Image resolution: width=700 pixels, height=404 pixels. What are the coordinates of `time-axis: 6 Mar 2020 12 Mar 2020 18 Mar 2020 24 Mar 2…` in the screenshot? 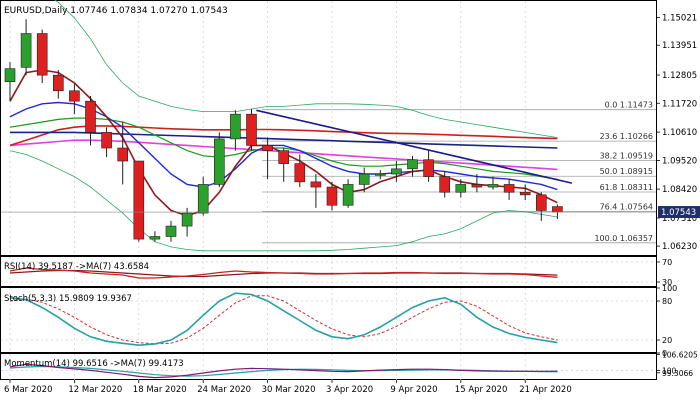 It's located at (288, 387).